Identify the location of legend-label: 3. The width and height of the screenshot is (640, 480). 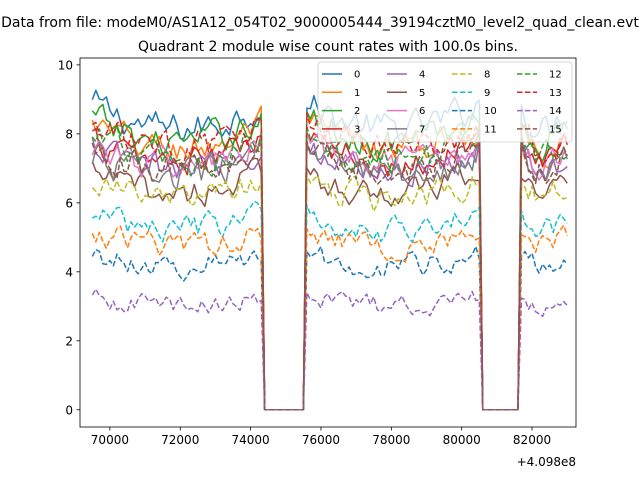
(357, 130).